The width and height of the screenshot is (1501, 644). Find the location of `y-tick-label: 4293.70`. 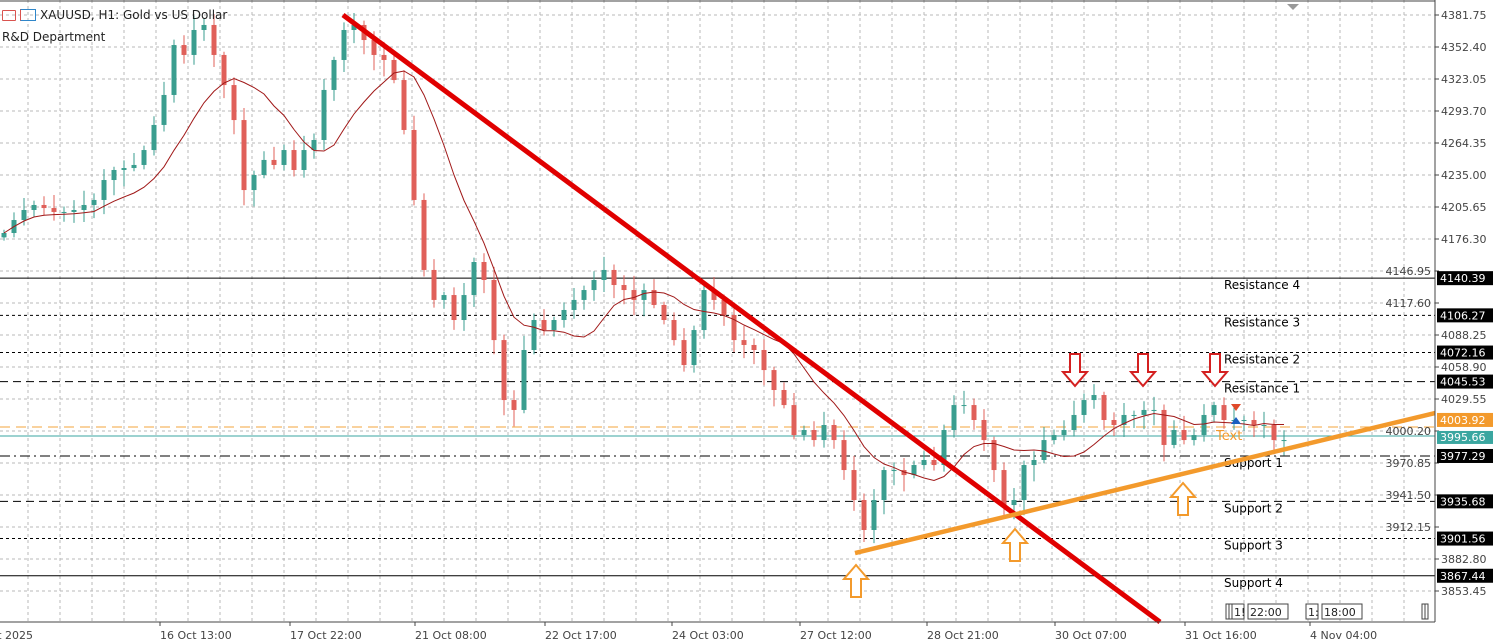

y-tick-label: 4293.70 is located at coordinates (1464, 111).